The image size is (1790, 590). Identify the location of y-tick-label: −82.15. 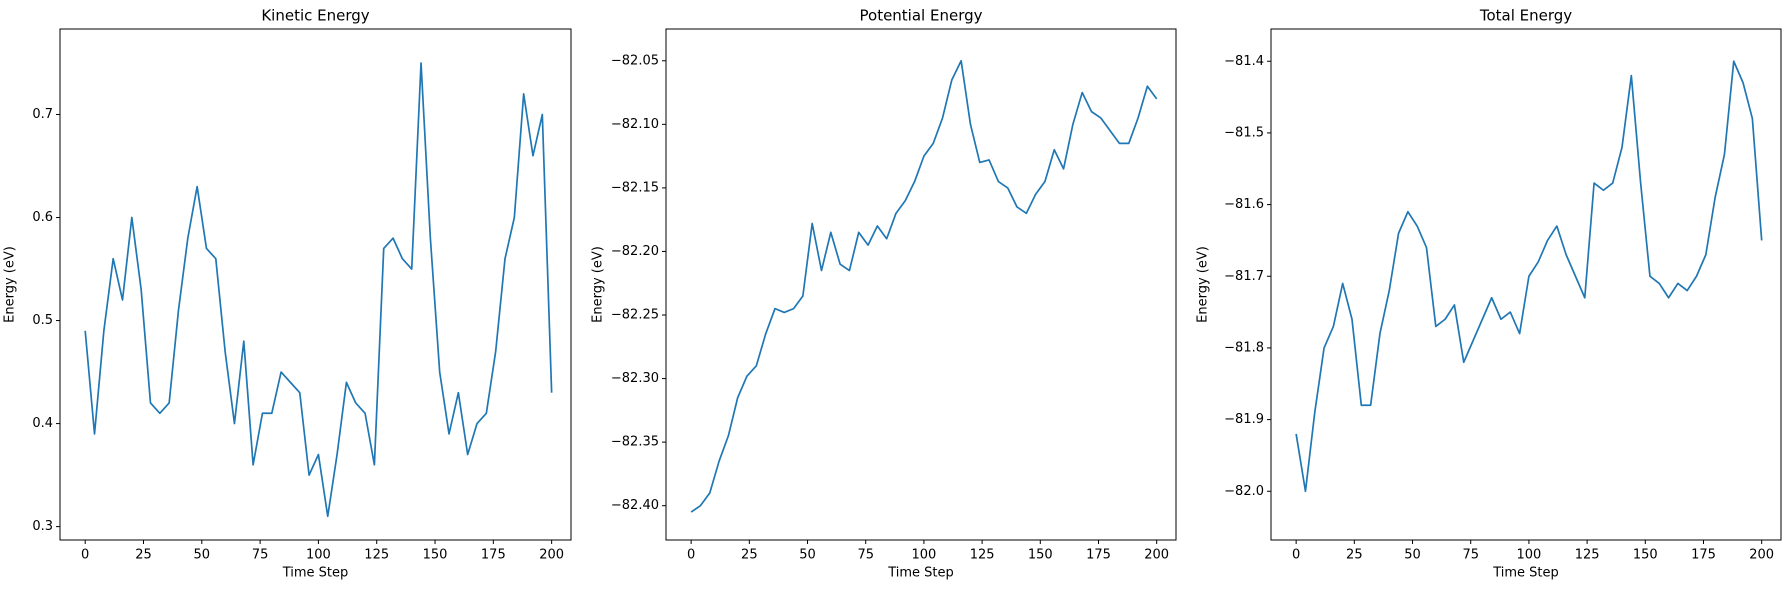
(635, 187).